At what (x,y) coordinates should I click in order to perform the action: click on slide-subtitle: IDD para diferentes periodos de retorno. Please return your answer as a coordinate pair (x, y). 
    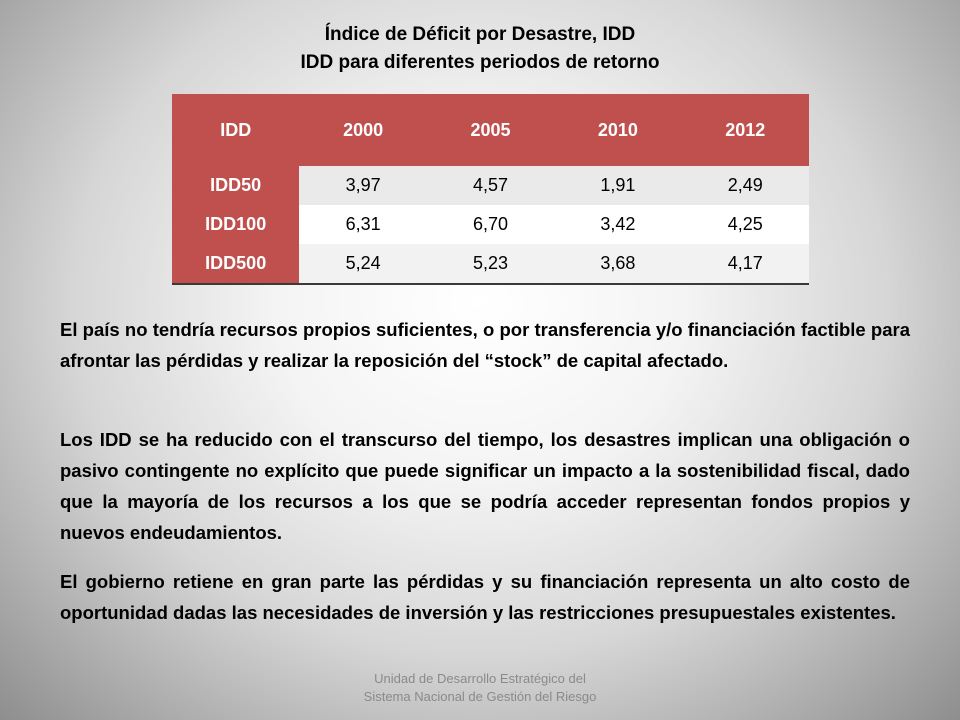
    Looking at the image, I should click on (480, 62).